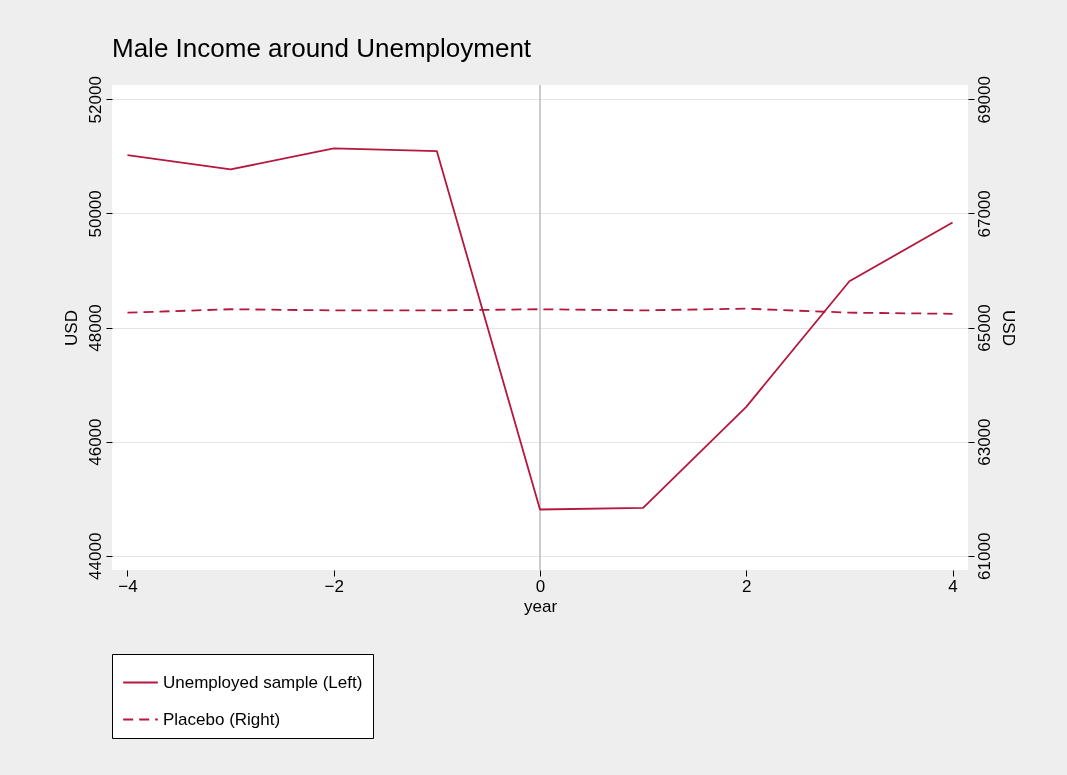 Image resolution: width=1067 pixels, height=775 pixels. Describe the element at coordinates (984, 214) in the screenshot. I see `y2-tick-label: 67000` at that location.